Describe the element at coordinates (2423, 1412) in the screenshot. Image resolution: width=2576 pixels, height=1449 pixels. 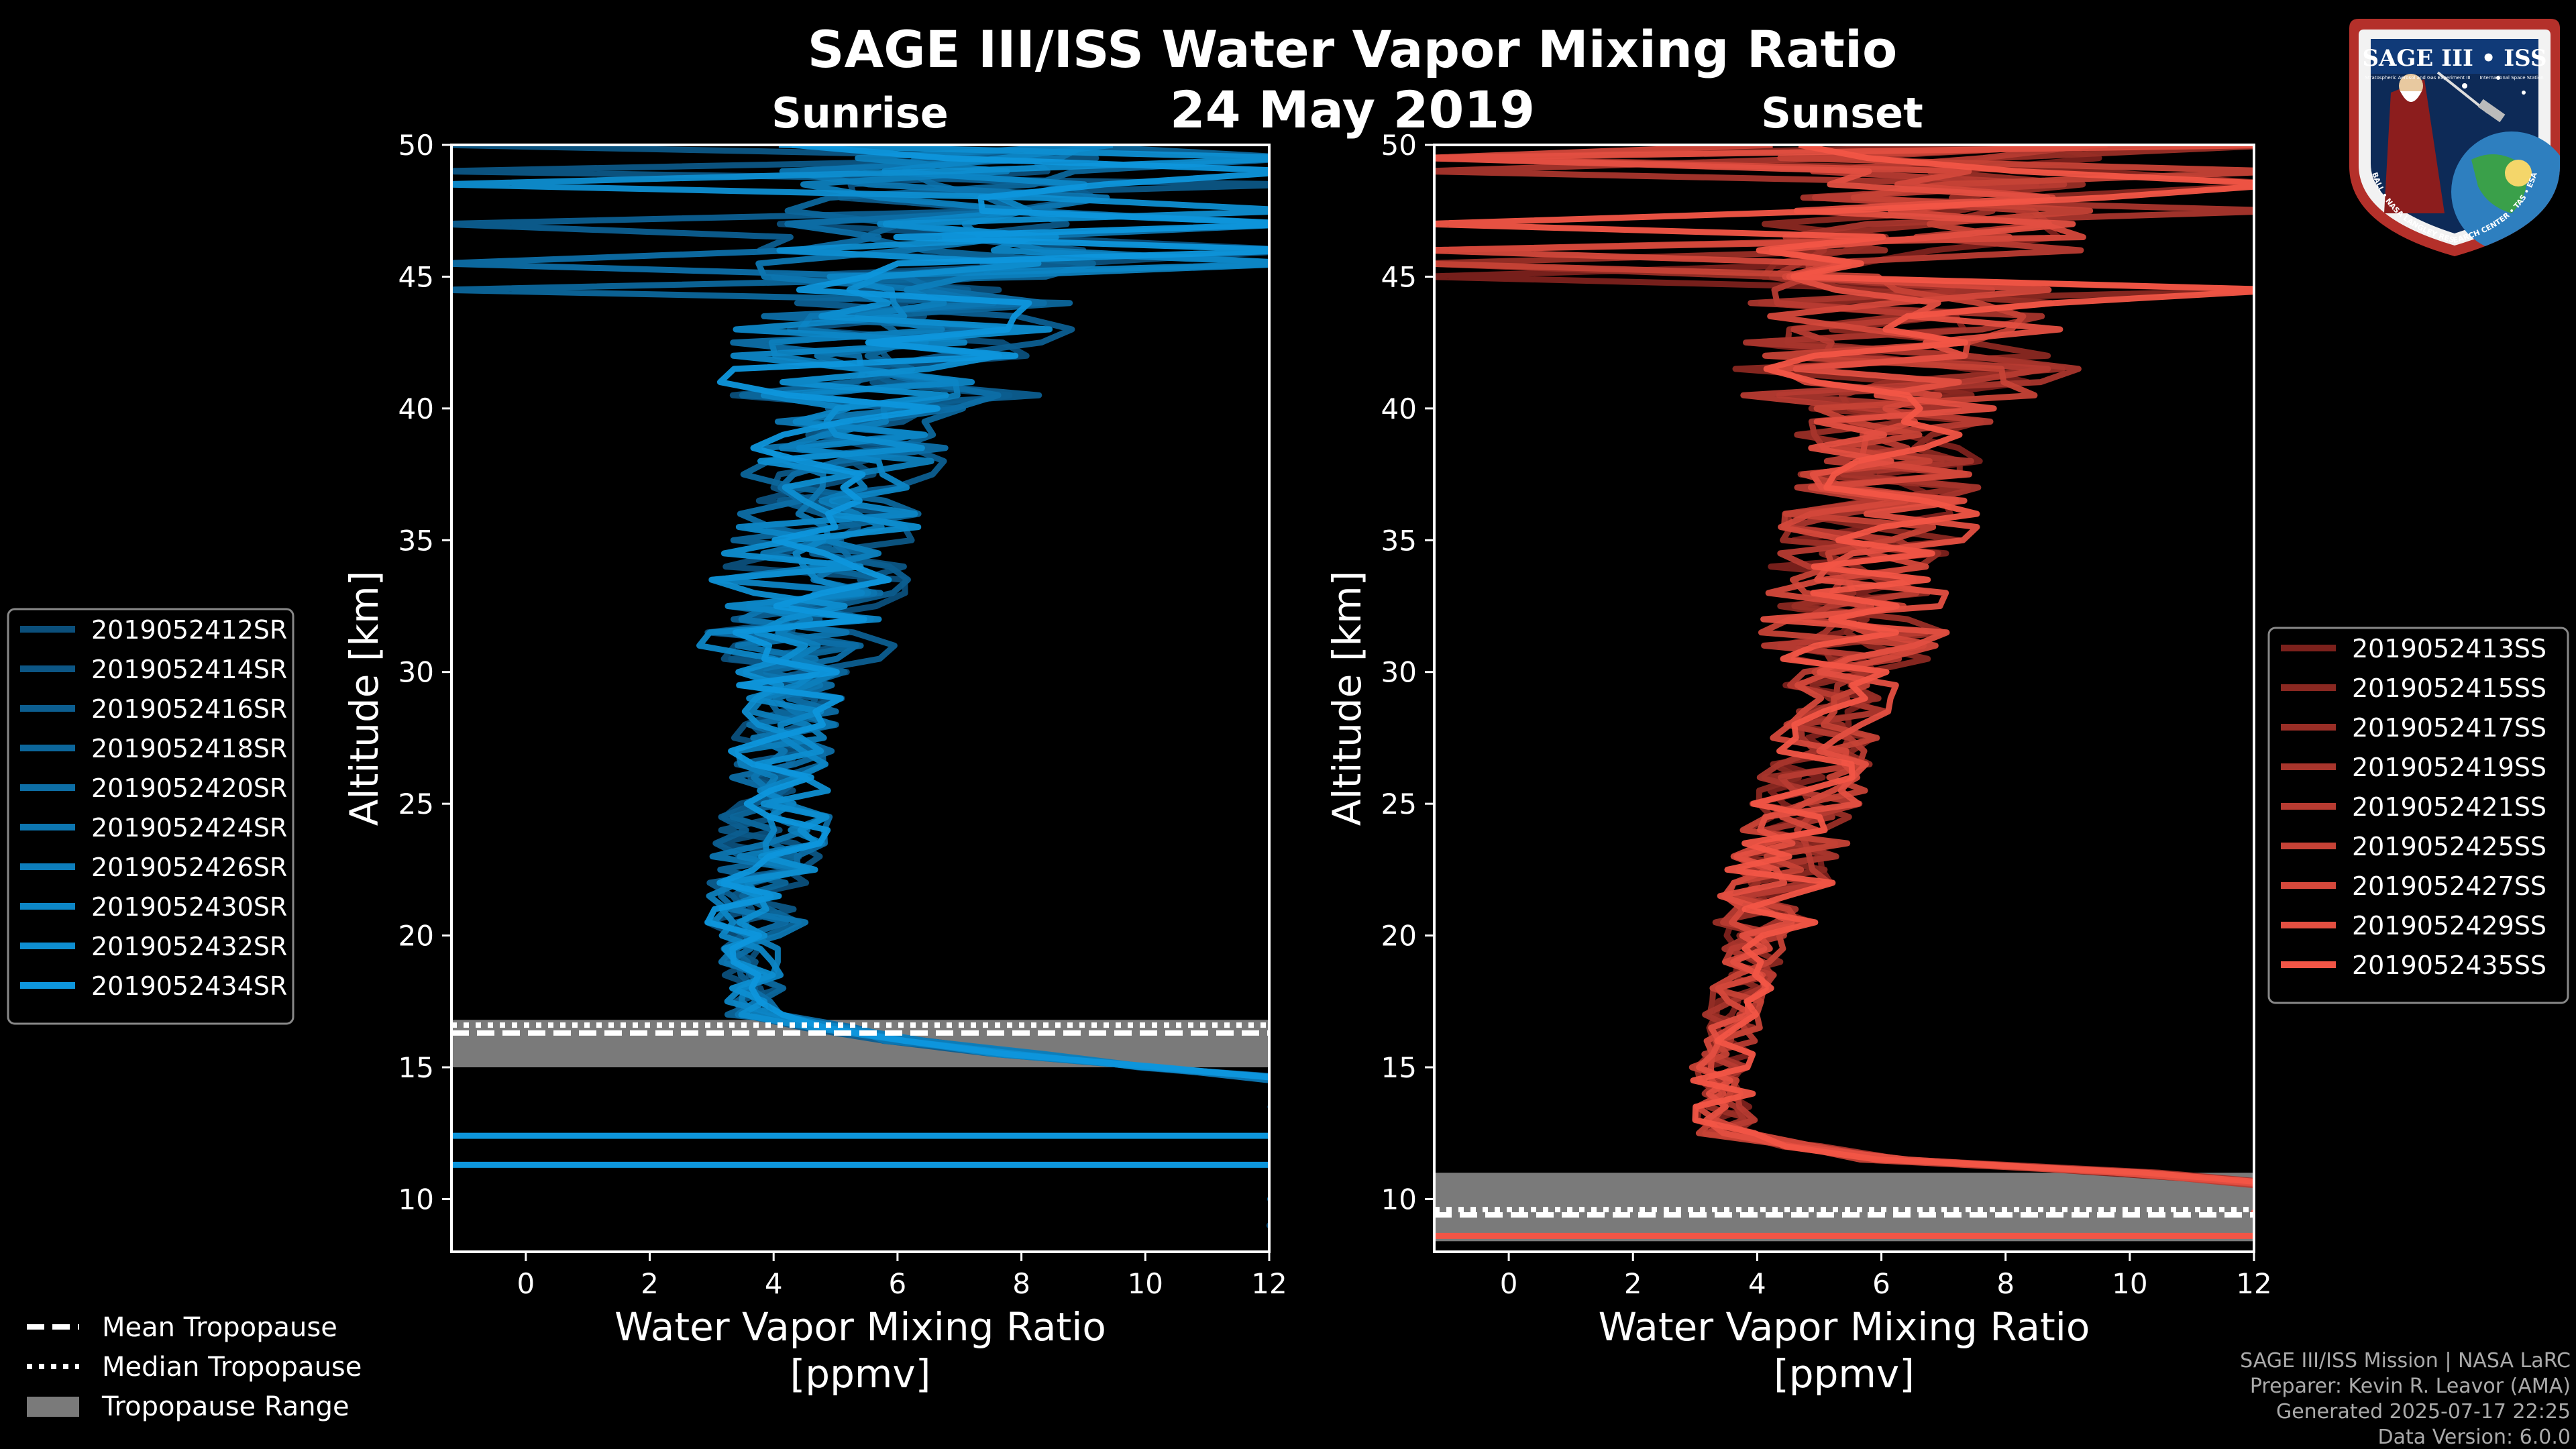
I see `footer-generated: Generated 2025-07-17 22:25` at that location.